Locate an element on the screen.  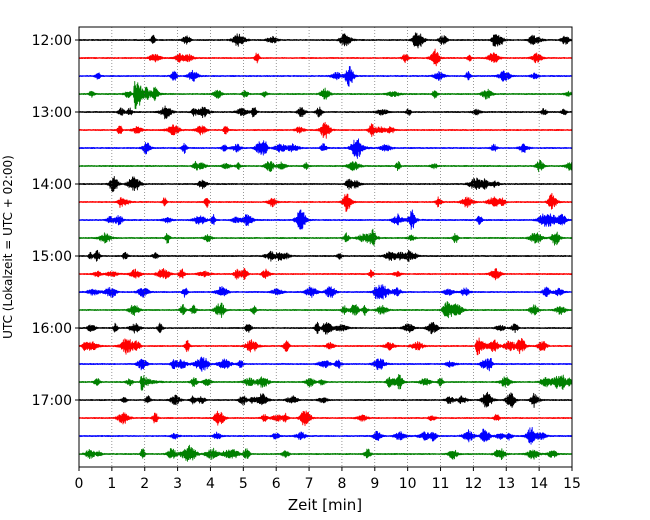
y-tick-label: 12:00 is located at coordinates (52, 41).